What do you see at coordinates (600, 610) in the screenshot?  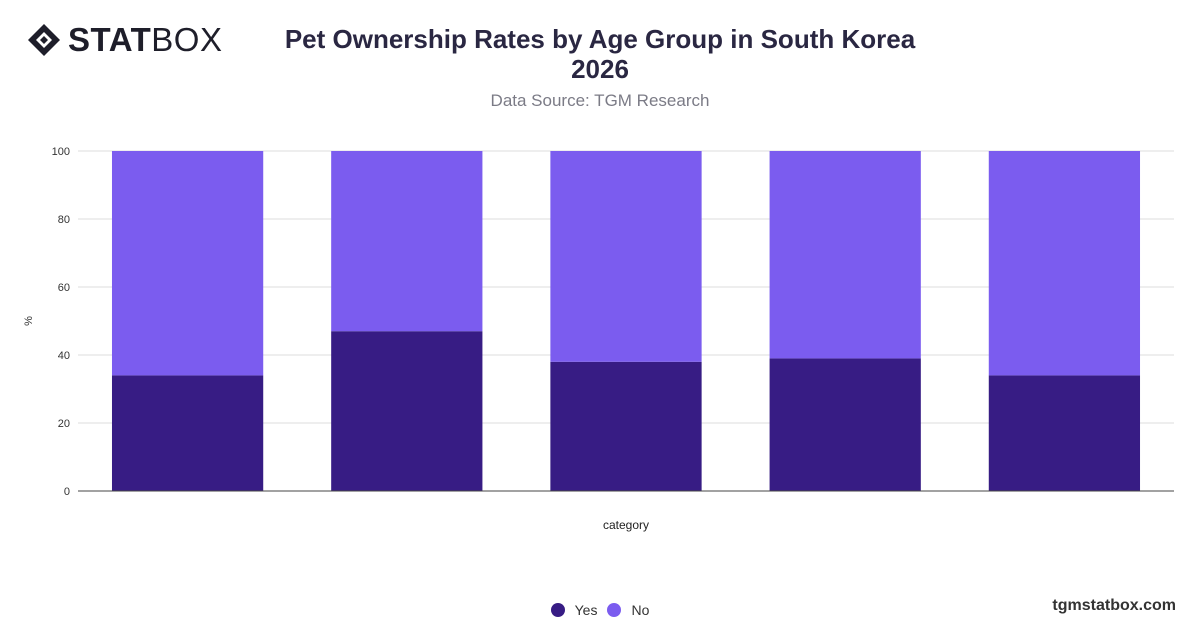 I see `chart-legend: Yes No` at bounding box center [600, 610].